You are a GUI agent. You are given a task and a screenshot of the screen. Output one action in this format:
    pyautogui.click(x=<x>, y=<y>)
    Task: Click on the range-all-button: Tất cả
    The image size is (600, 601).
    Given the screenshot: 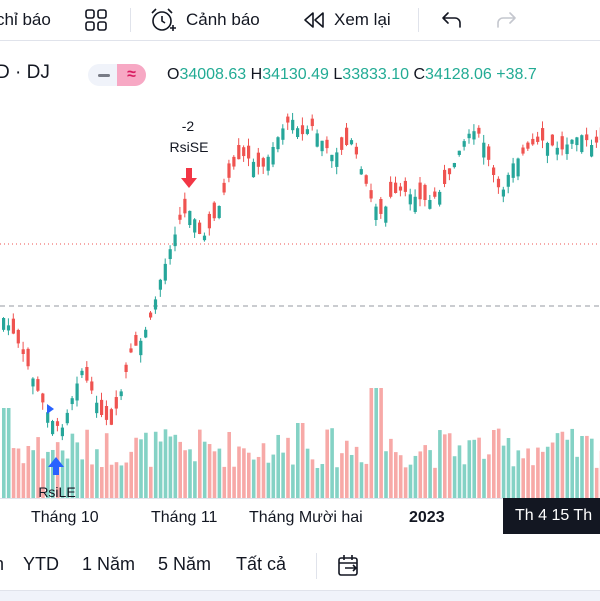 What is the action you would take?
    pyautogui.click(x=261, y=564)
    